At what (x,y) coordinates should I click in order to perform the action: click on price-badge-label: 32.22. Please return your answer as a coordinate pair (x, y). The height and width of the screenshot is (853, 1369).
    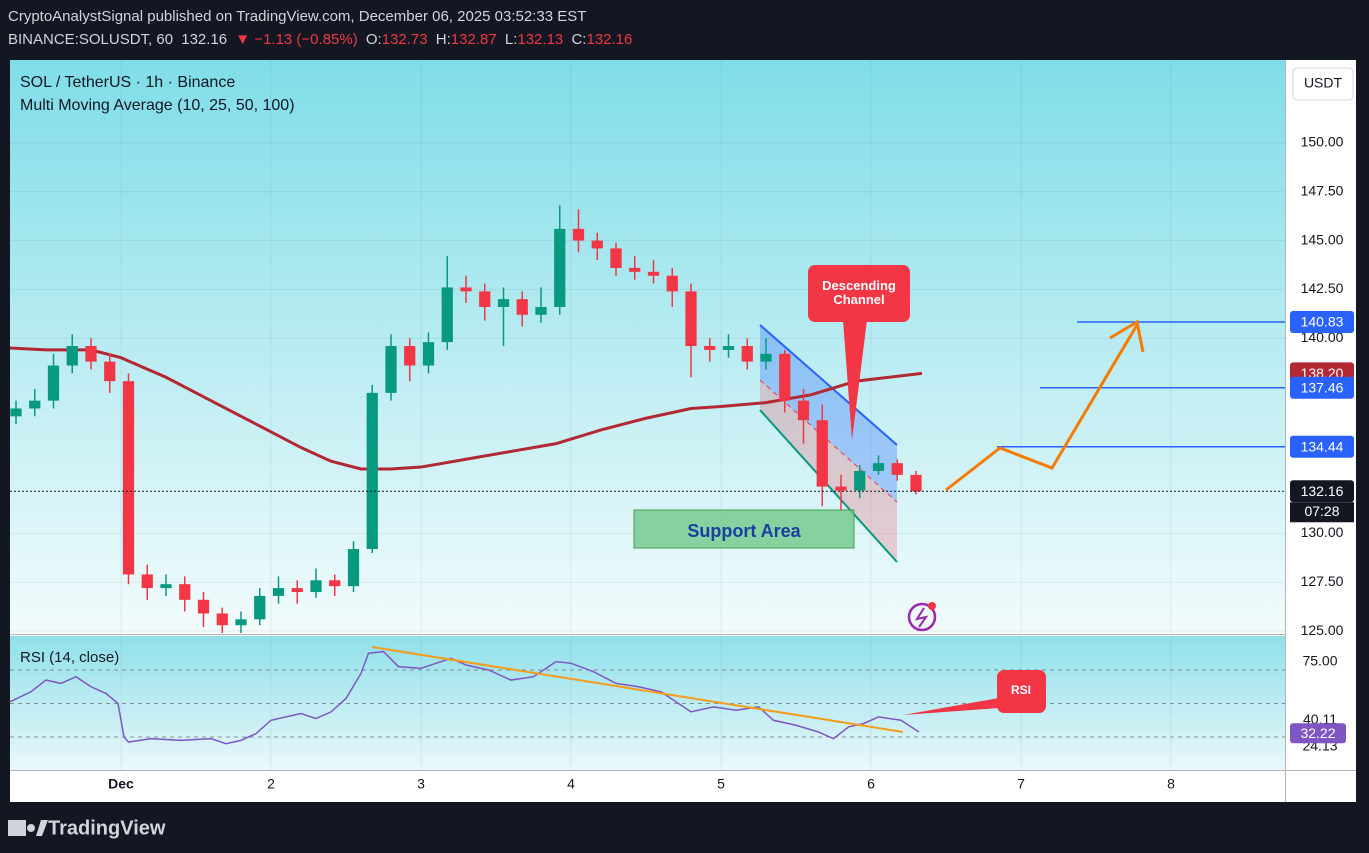
    Looking at the image, I should click on (1317, 733).